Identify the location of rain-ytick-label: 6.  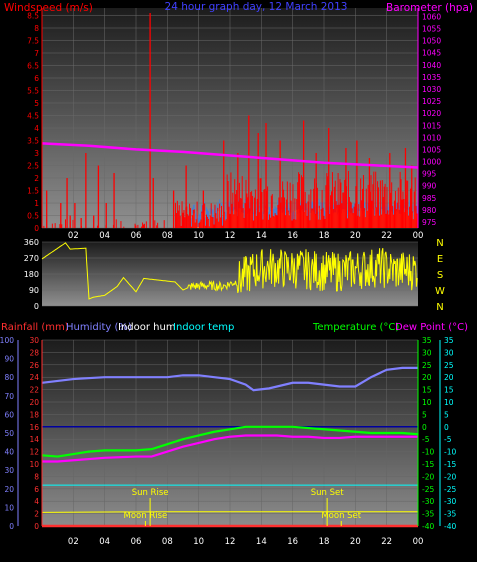
(36, 489).